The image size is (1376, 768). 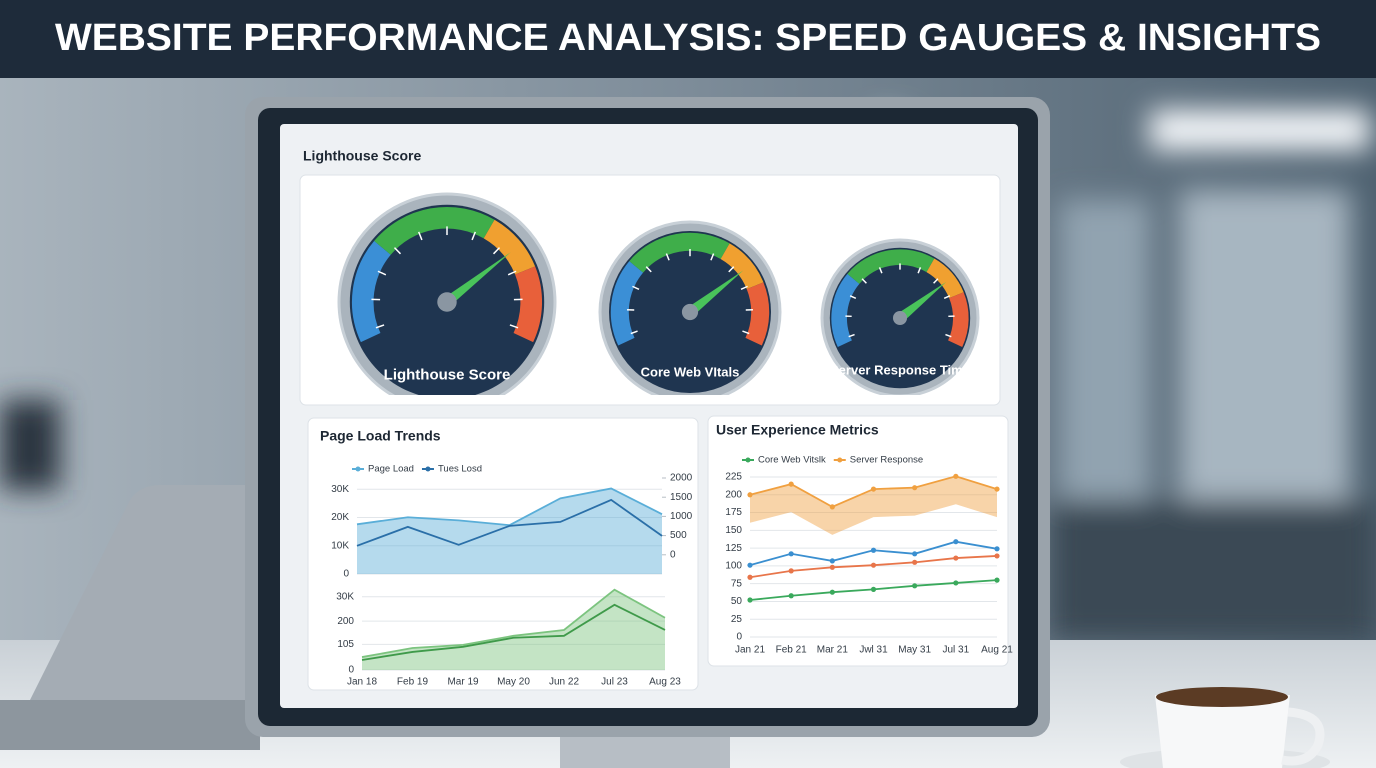 I want to click on y-tick-label: 10K, so click(x=340, y=545).